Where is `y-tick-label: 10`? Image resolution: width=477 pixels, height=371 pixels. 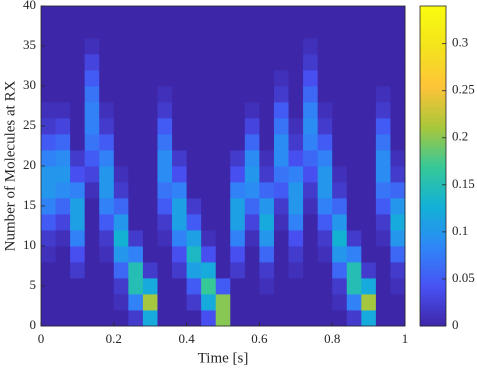
y-tick-label: 10 is located at coordinates (29, 244).